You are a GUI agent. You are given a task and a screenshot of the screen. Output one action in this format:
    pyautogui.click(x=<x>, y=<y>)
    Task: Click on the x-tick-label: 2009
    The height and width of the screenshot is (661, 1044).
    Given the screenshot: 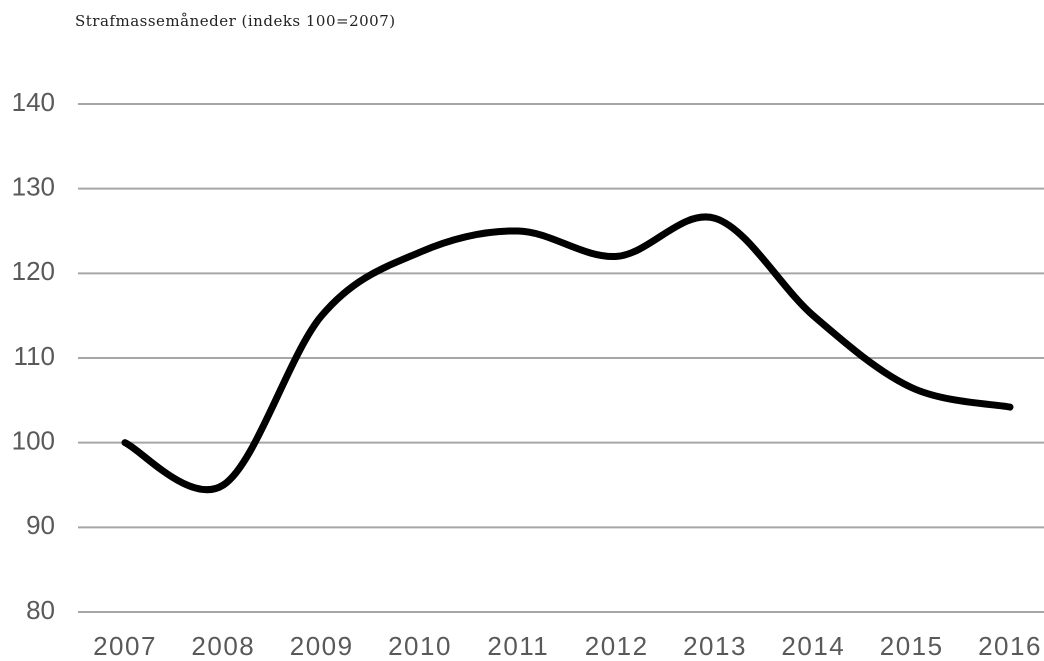 What is the action you would take?
    pyautogui.click(x=322, y=646)
    